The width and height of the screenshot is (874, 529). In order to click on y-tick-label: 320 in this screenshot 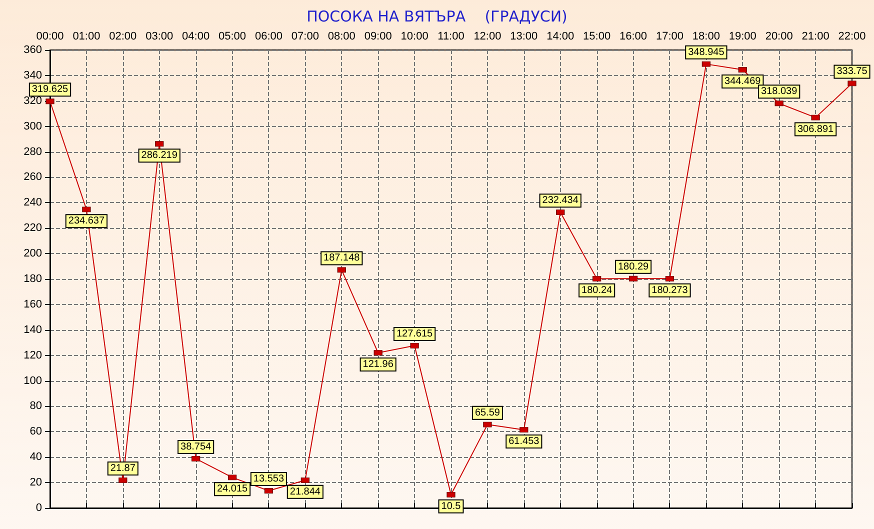, I will do `click(33, 100)`.